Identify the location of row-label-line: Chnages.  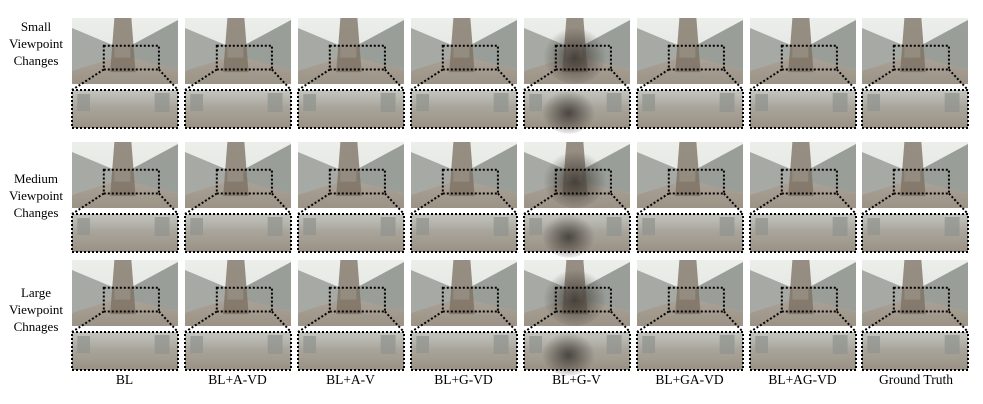
(36, 326).